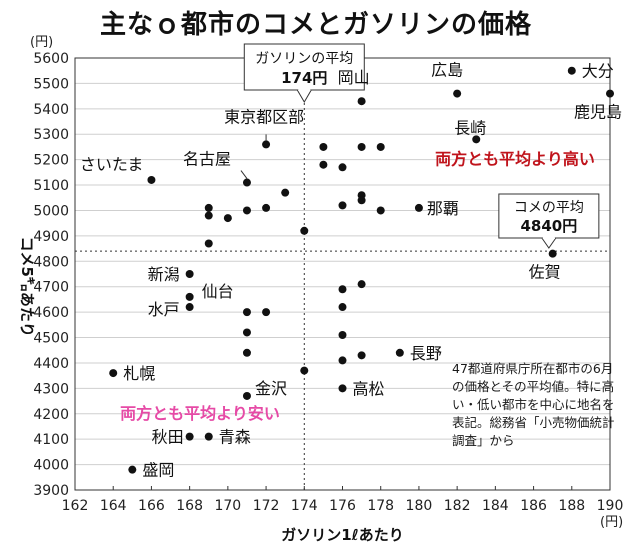 The height and width of the screenshot is (552, 632). What do you see at coordinates (51, 135) in the screenshot?
I see `y-tick-label: 5300` at bounding box center [51, 135].